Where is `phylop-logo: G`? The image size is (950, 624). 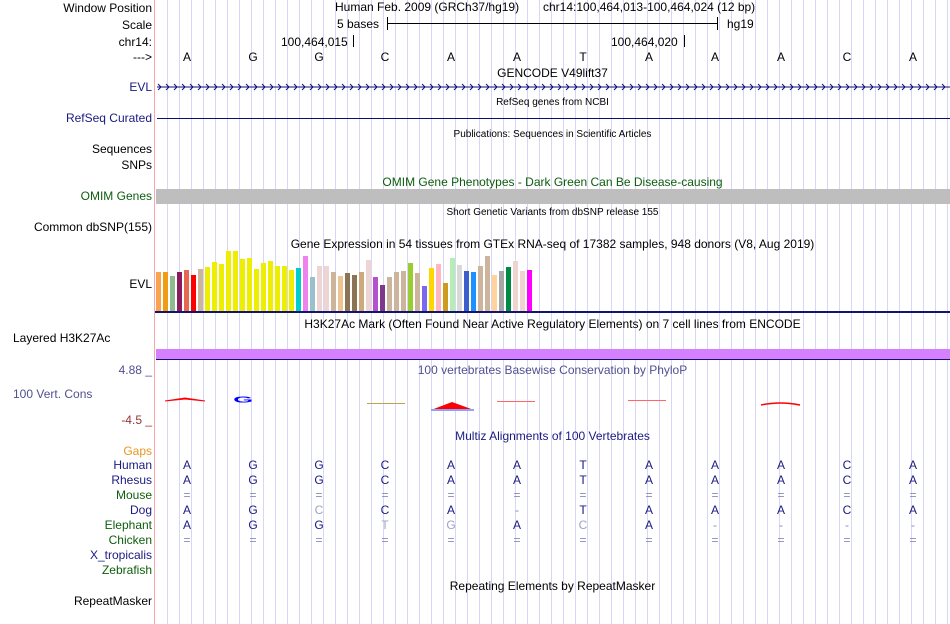
phylop-logo: G is located at coordinates (552, 400).